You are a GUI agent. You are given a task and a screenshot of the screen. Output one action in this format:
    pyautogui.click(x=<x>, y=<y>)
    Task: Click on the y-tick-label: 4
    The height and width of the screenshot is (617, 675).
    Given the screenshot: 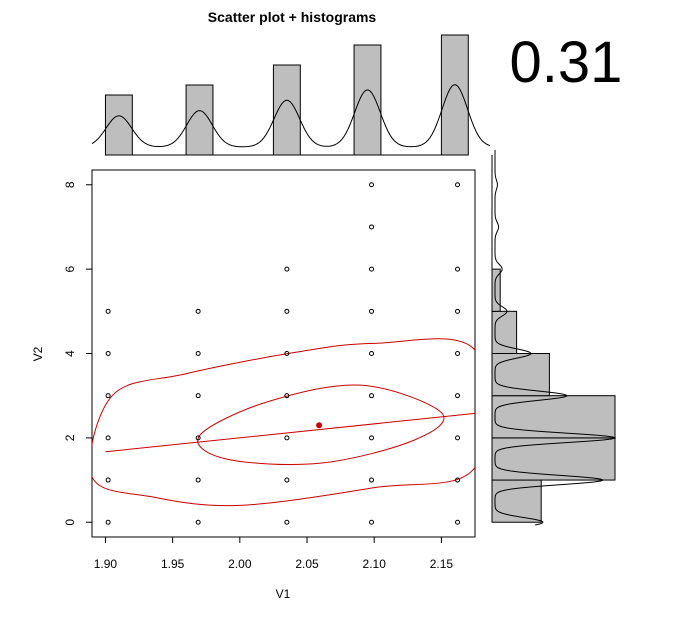 What is the action you would take?
    pyautogui.click(x=70, y=353)
    